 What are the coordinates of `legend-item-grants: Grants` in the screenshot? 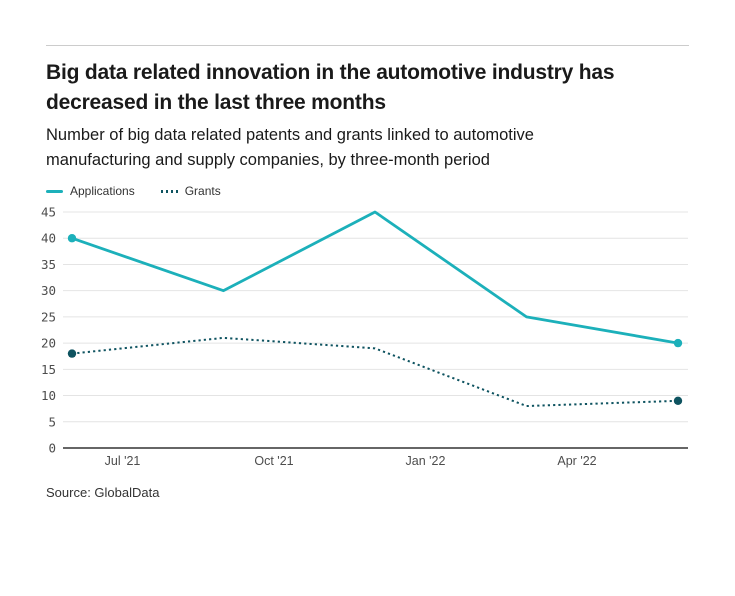 It's located at (190, 191).